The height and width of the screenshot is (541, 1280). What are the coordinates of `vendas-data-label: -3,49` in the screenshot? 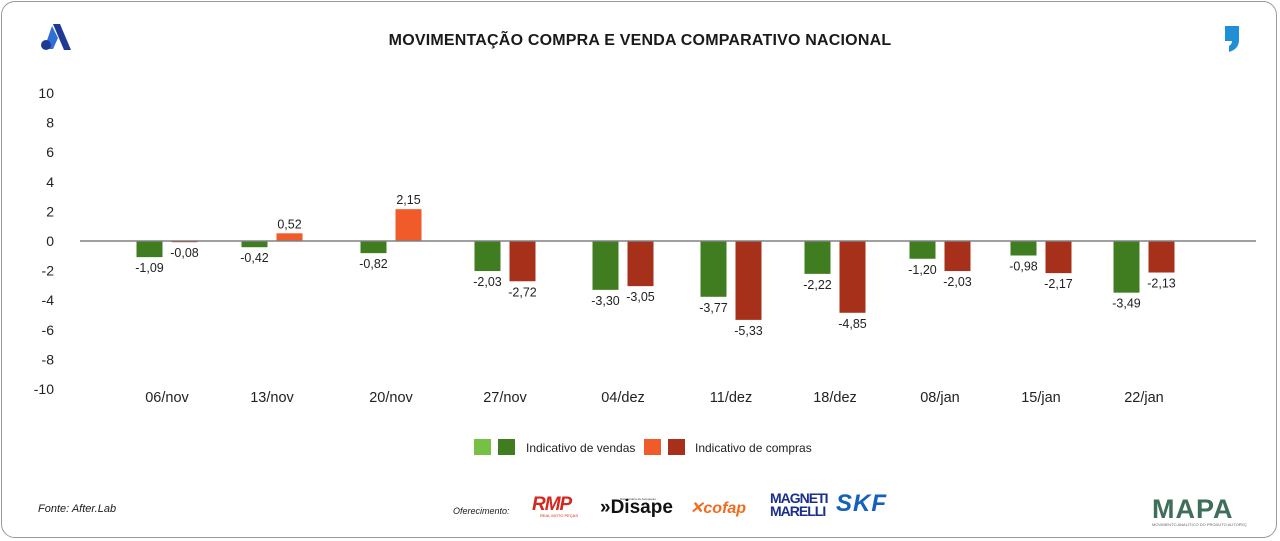 It's located at (1126, 304).